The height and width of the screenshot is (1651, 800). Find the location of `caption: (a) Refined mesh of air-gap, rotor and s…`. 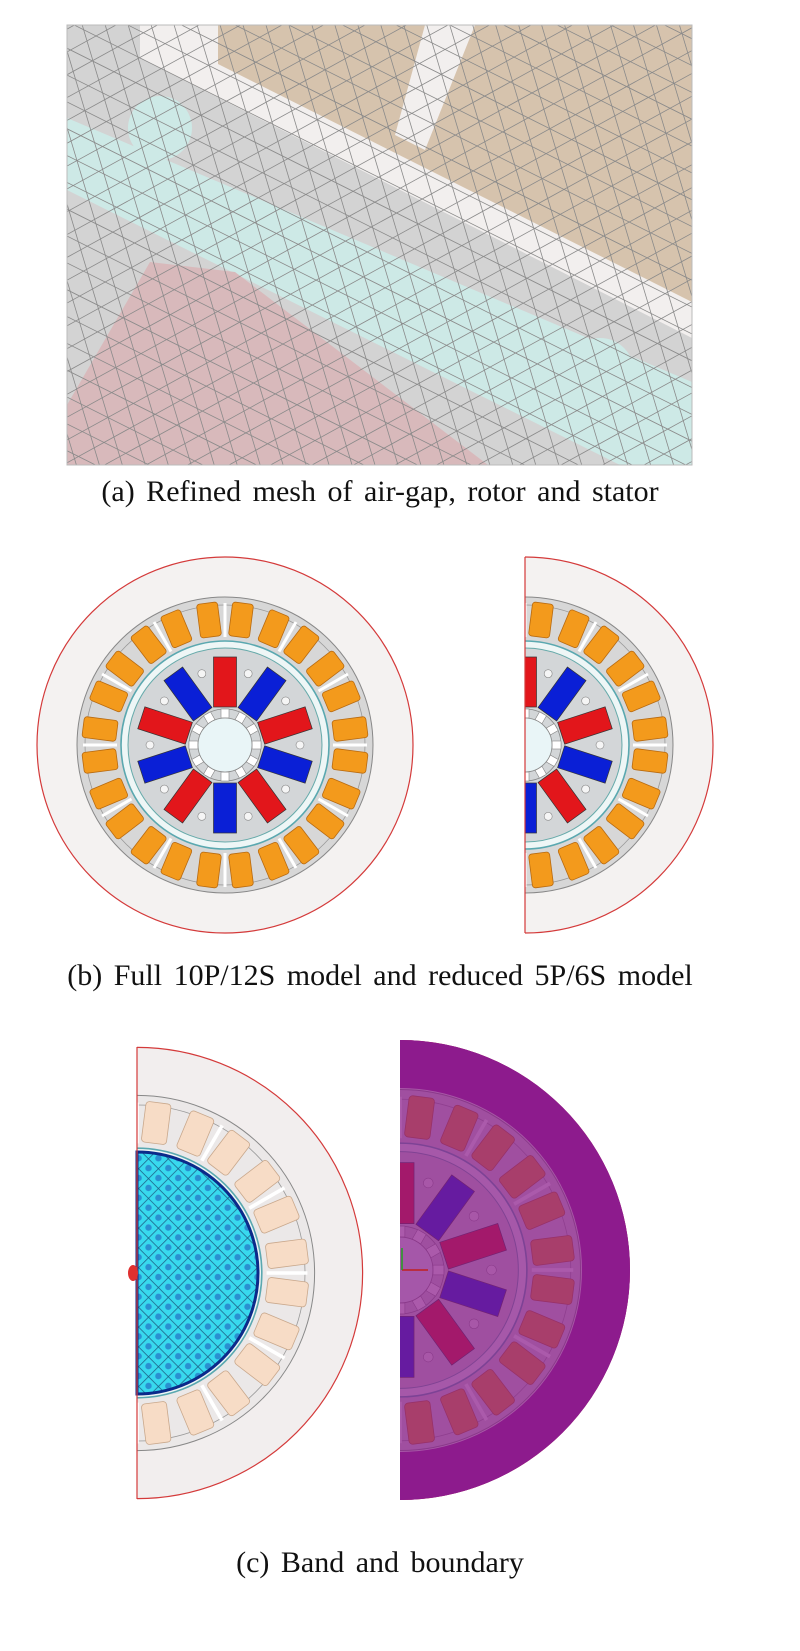

caption: (a) Refined mesh of air-gap, rotor and s… is located at coordinates (379, 491).